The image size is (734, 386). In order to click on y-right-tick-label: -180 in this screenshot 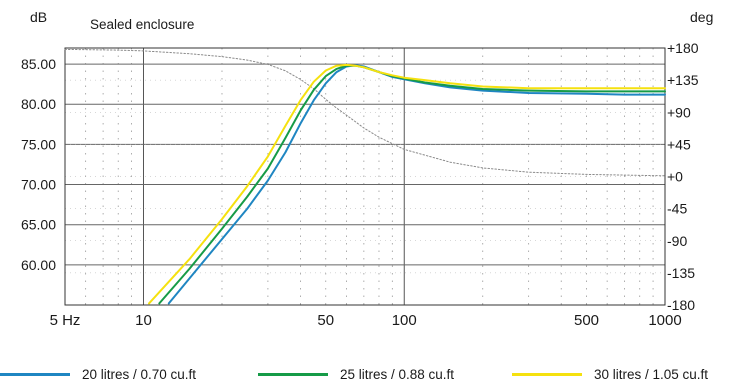, I will do `click(681, 305)`.